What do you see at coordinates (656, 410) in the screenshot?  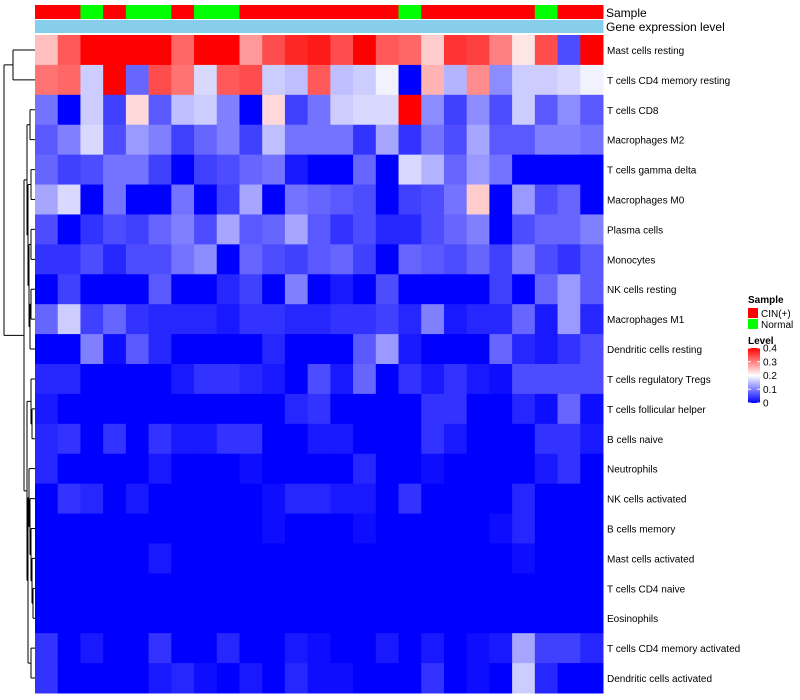 I see `row-label: T cells follicular helper` at bounding box center [656, 410].